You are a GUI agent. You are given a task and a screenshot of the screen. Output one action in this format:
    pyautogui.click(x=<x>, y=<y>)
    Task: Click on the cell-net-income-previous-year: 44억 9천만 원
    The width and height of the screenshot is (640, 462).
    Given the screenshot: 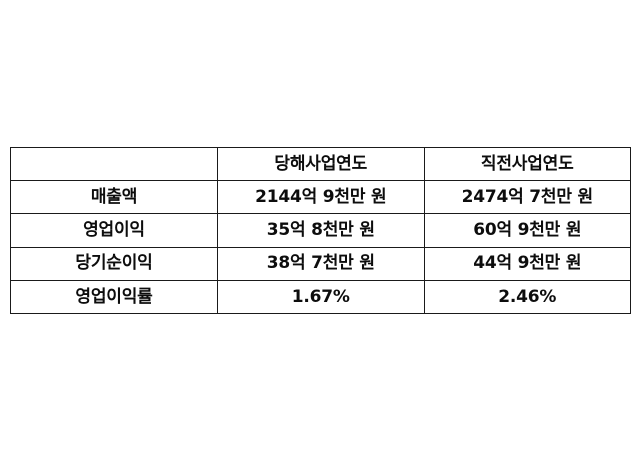 What is the action you would take?
    pyautogui.click(x=527, y=263)
    